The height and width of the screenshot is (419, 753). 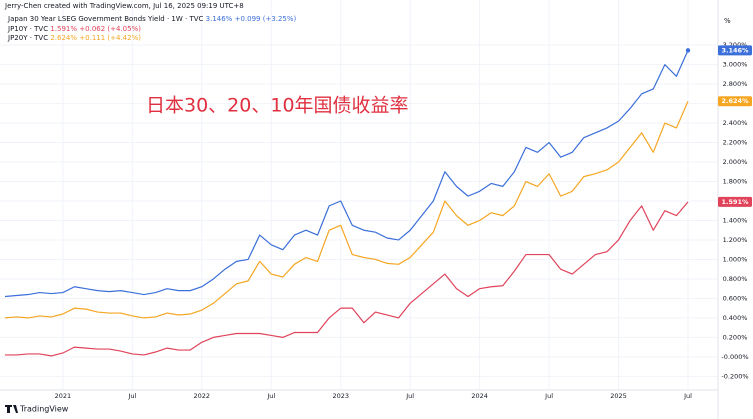 I want to click on y-tick-label: 1.800%, so click(x=735, y=182).